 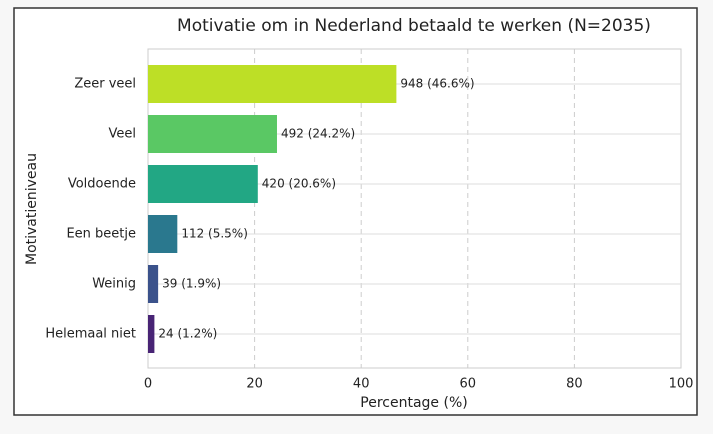 I want to click on value-label: 112 (5.5%), so click(x=214, y=234).